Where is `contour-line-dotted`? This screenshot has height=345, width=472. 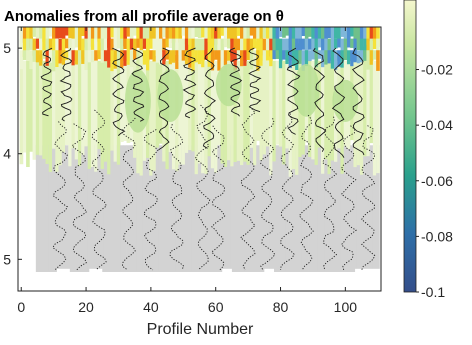 contour-line-dotted is located at coordinates (247, 189).